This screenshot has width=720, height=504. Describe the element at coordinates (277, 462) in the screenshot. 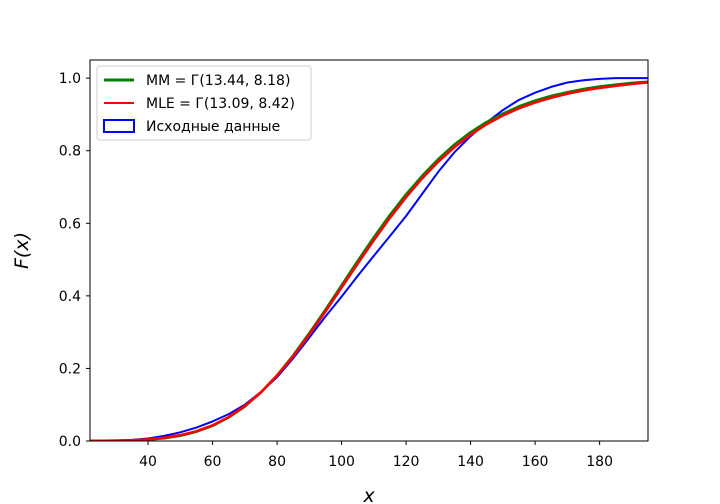

I see `x-tick-label: 80` at that location.